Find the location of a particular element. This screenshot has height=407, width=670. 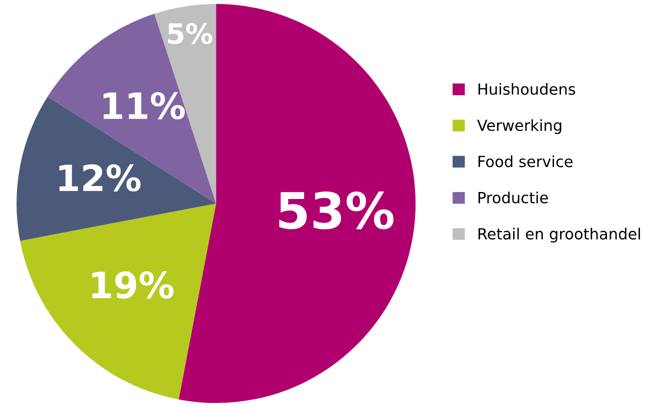

data-label: 12% is located at coordinates (100, 178).